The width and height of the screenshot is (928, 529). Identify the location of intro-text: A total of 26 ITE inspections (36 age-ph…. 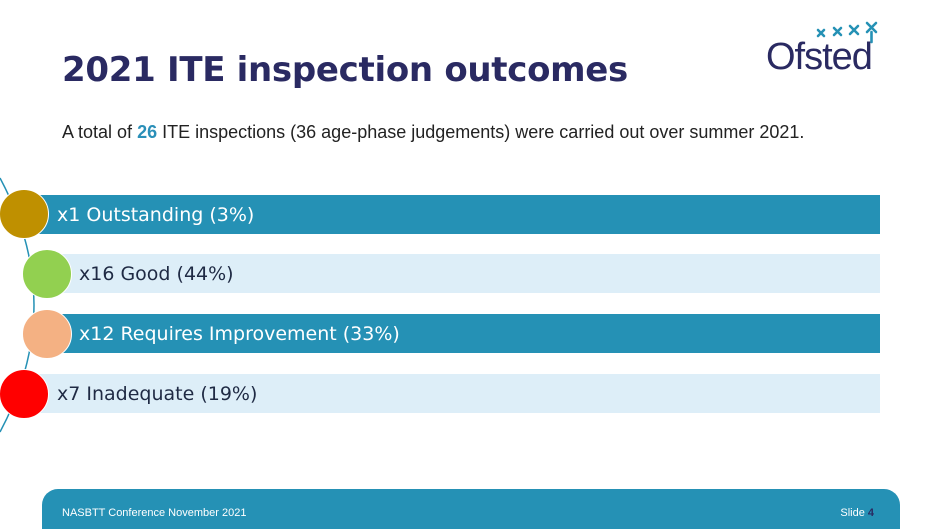
(462, 132).